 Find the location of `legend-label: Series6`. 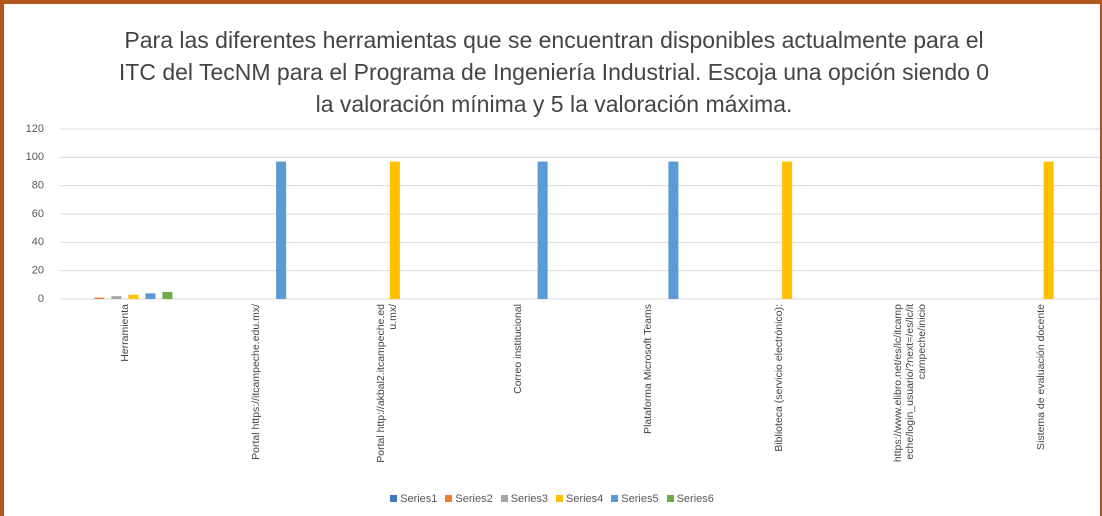

legend-label: Series6 is located at coordinates (695, 499).